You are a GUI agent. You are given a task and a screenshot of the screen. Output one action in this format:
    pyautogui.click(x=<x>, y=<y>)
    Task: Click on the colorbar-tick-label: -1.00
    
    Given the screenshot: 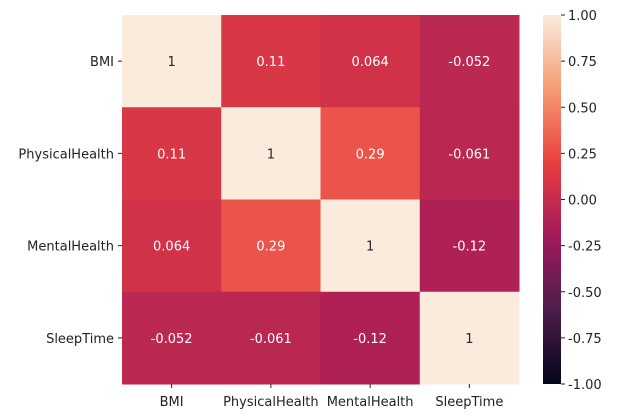 What is the action you would take?
    pyautogui.click(x=585, y=385)
    